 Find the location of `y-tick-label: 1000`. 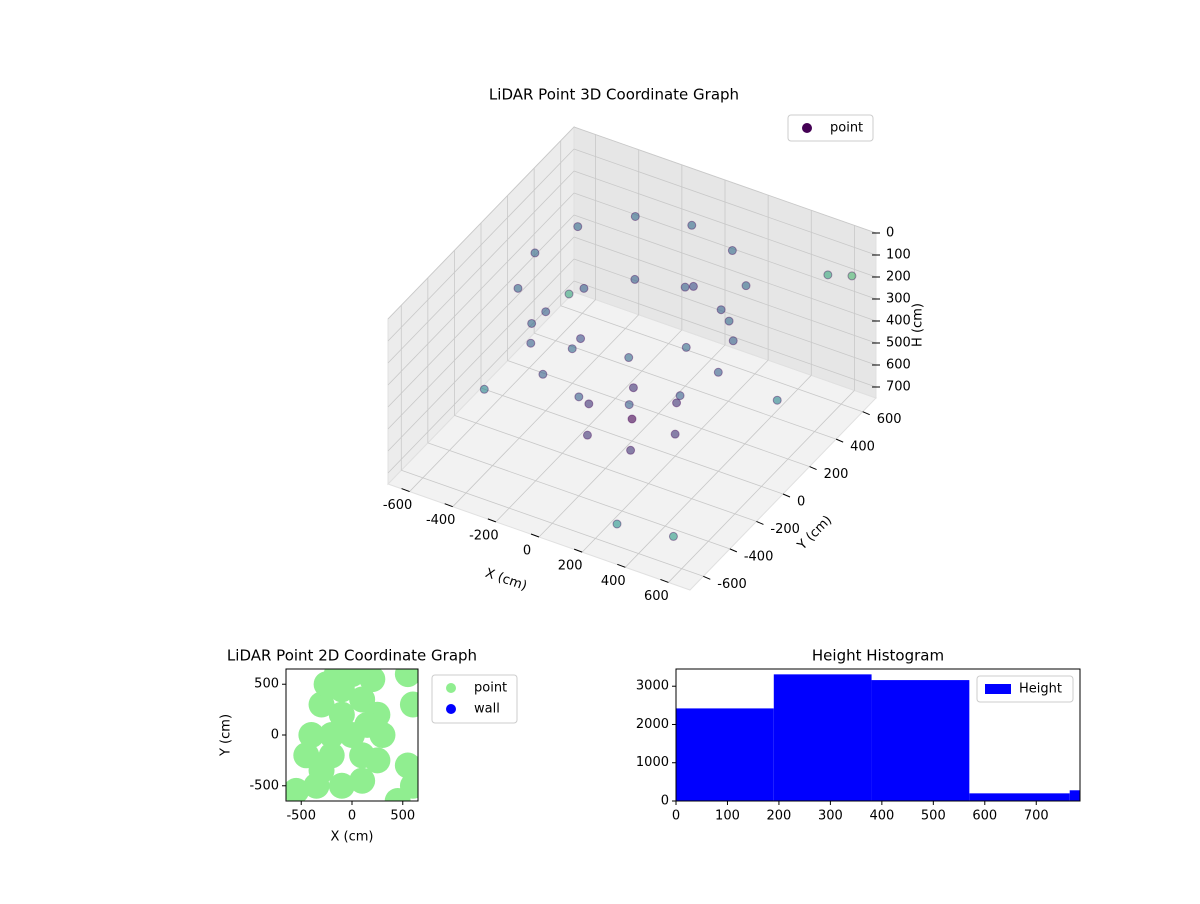

y-tick-label: 1000 is located at coordinates (652, 762).